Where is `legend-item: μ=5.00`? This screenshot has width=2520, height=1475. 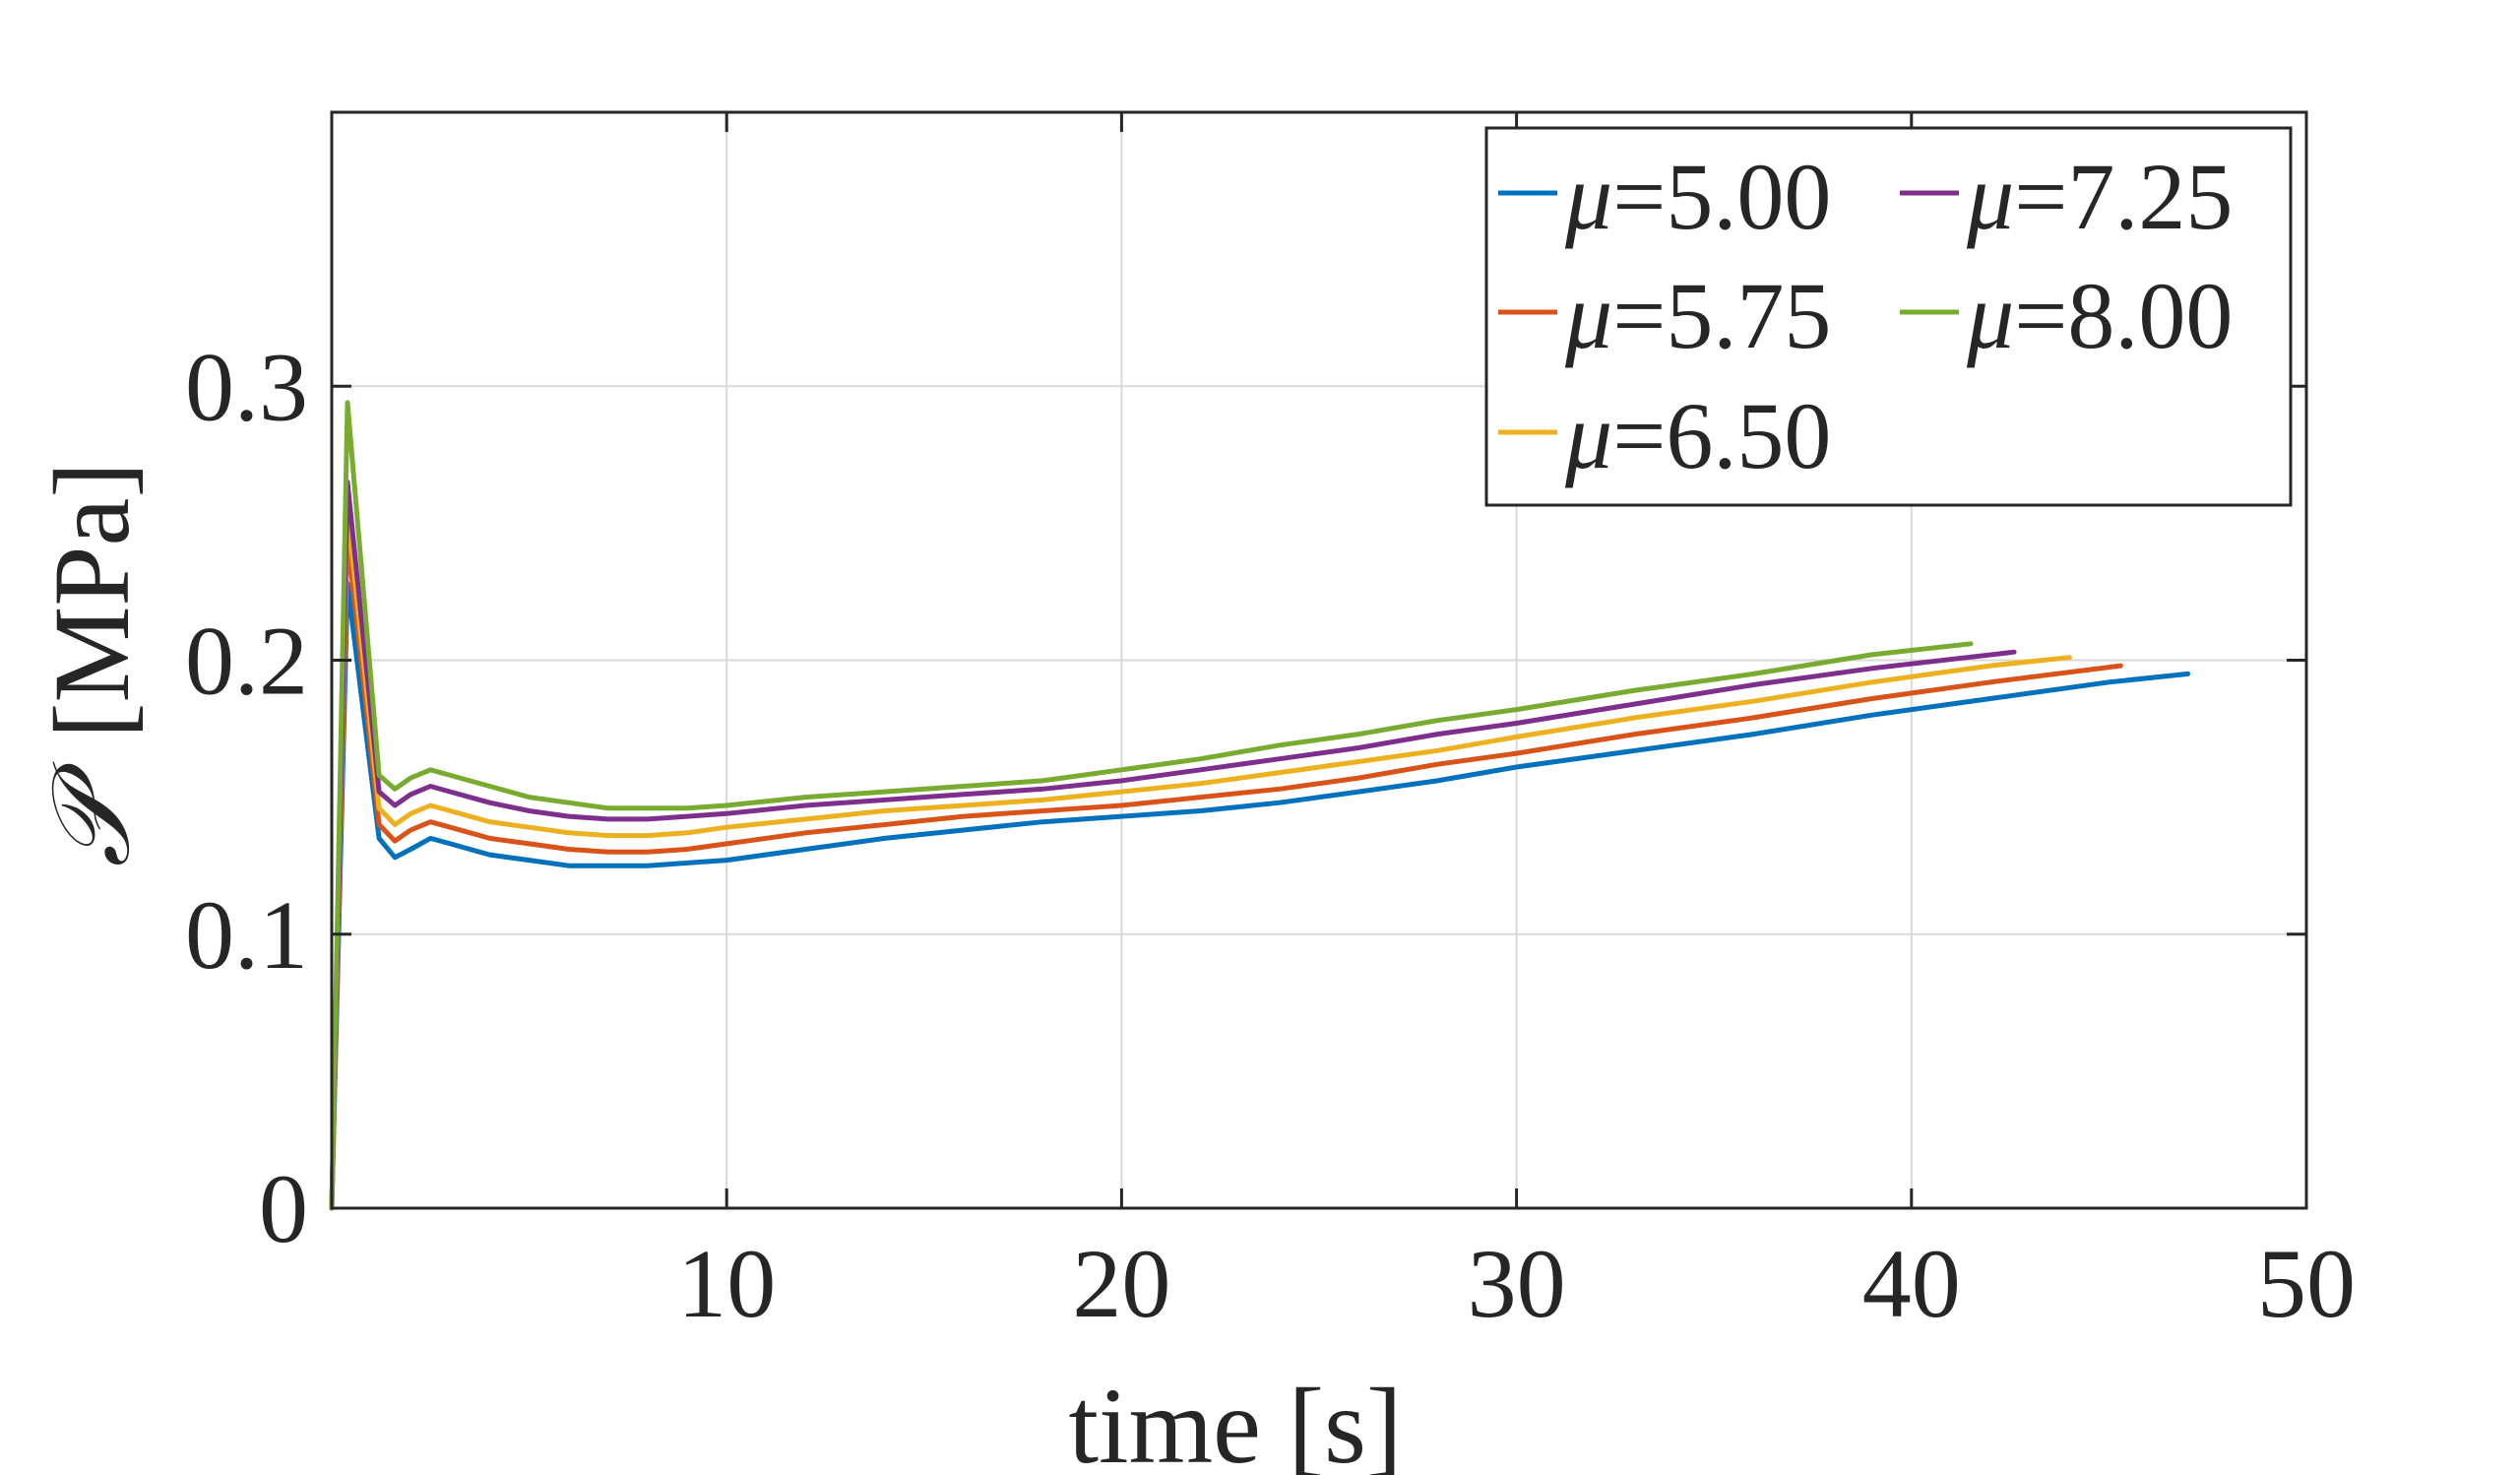
legend-item: μ=5.00 is located at coordinates (1664, 196).